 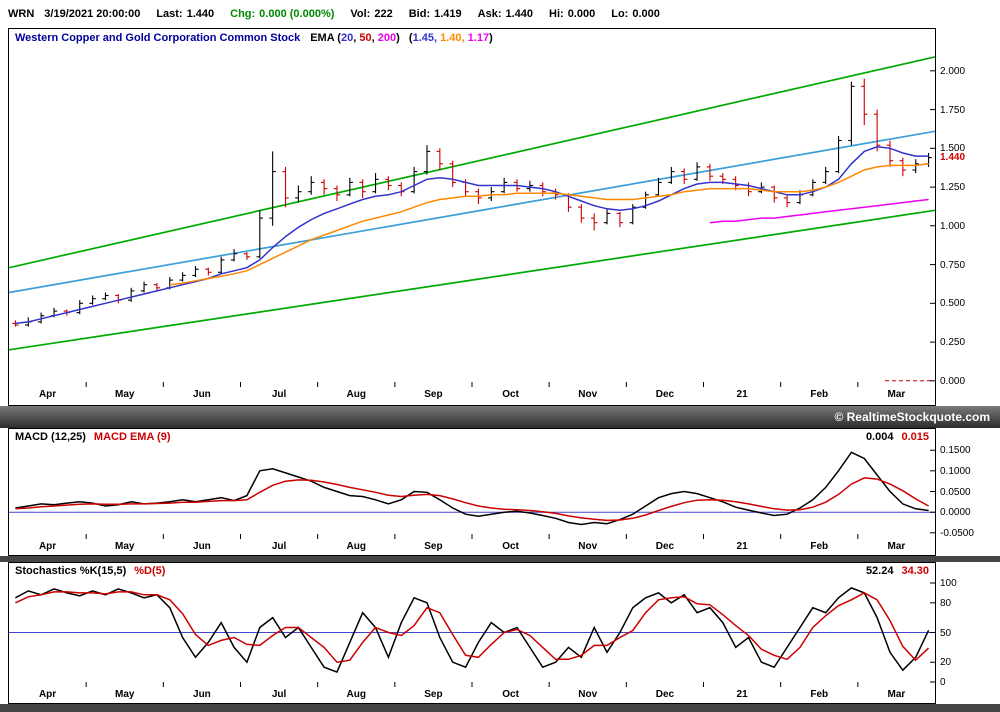 What do you see at coordinates (489, 14) in the screenshot?
I see `header-label-ask: Ask:` at bounding box center [489, 14].